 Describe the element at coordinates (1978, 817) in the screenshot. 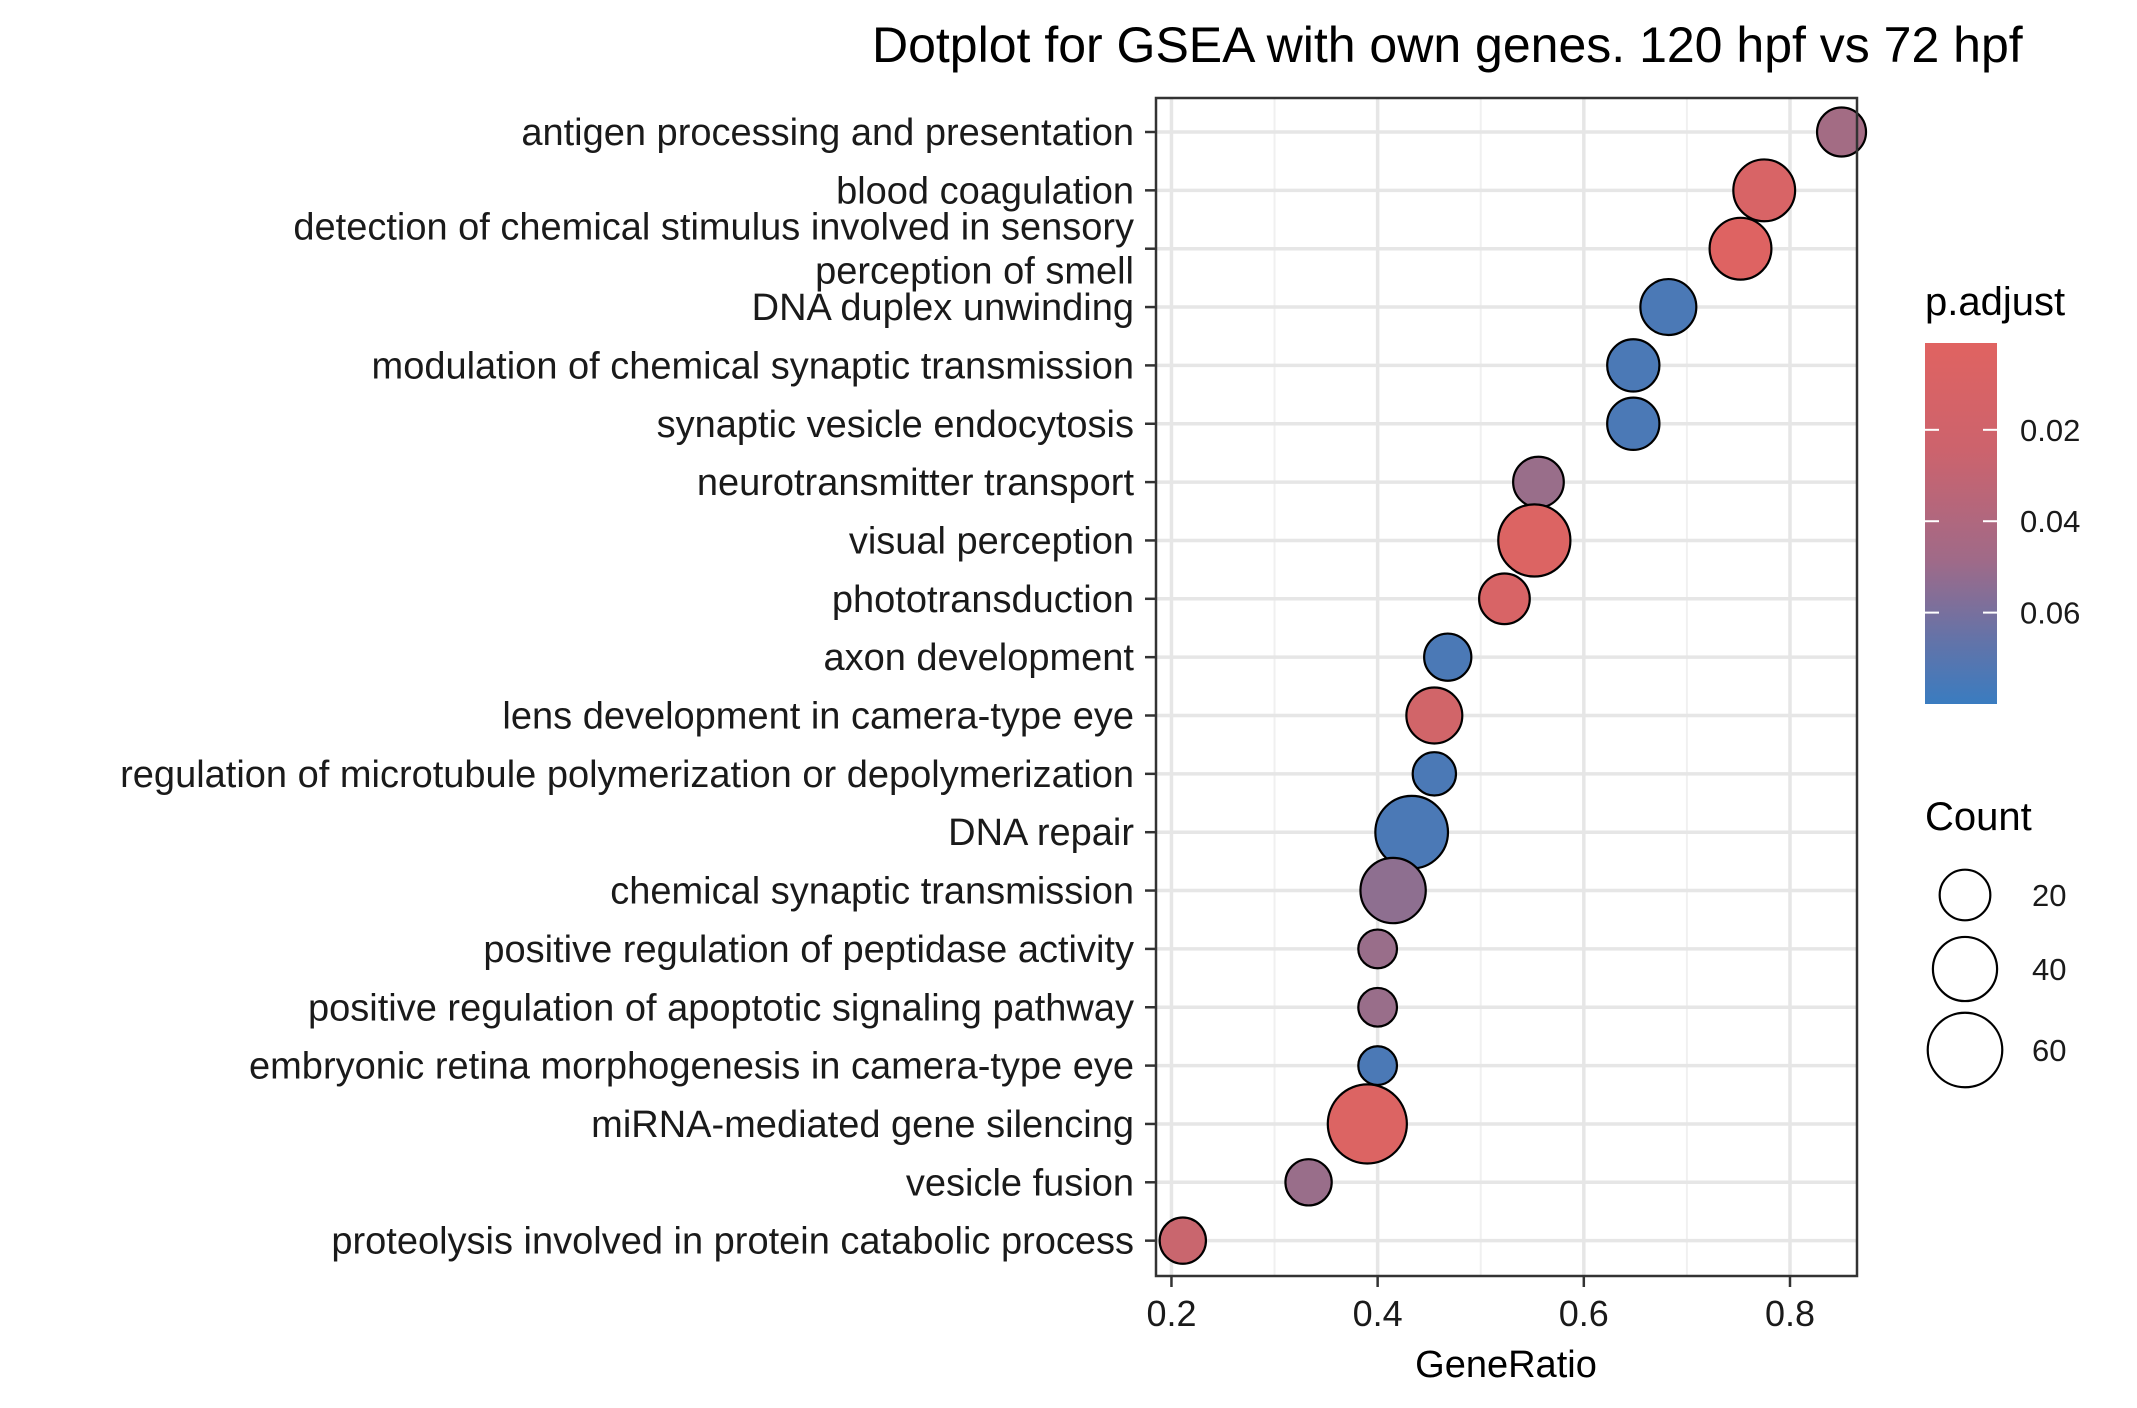

I see `size-legend-title: Count` at that location.